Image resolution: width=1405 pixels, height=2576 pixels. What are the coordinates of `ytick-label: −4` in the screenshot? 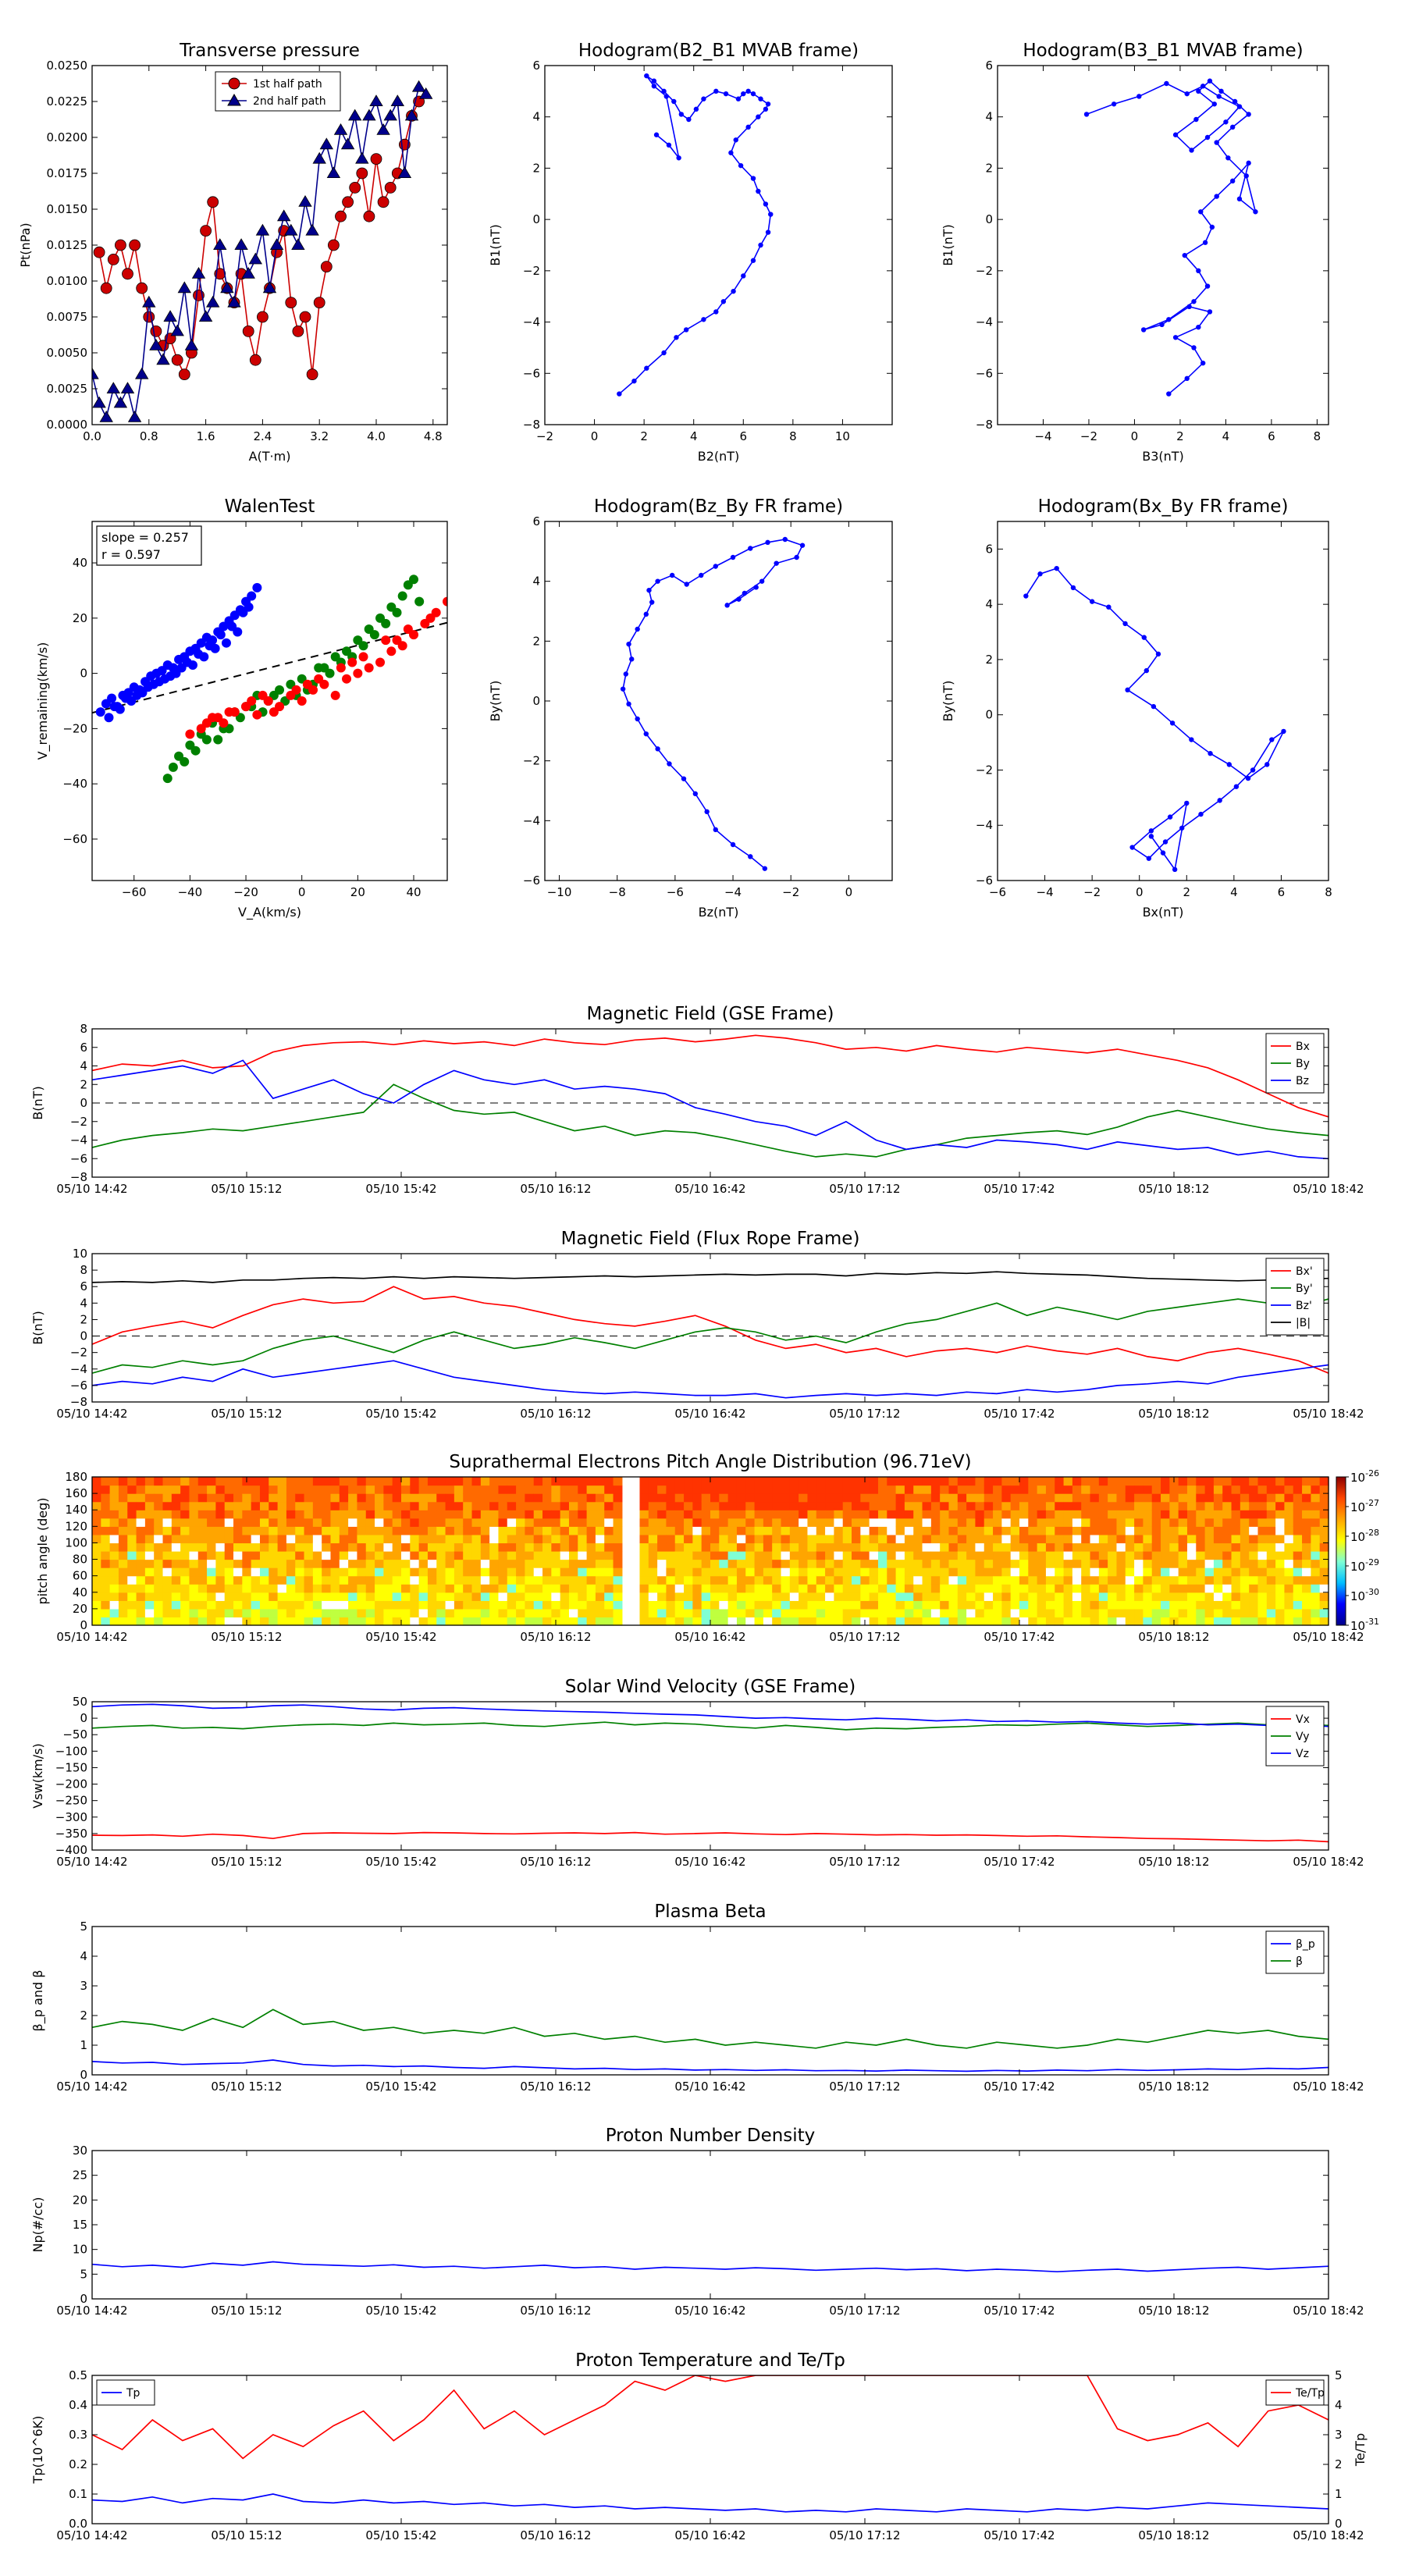 It's located at (984, 825).